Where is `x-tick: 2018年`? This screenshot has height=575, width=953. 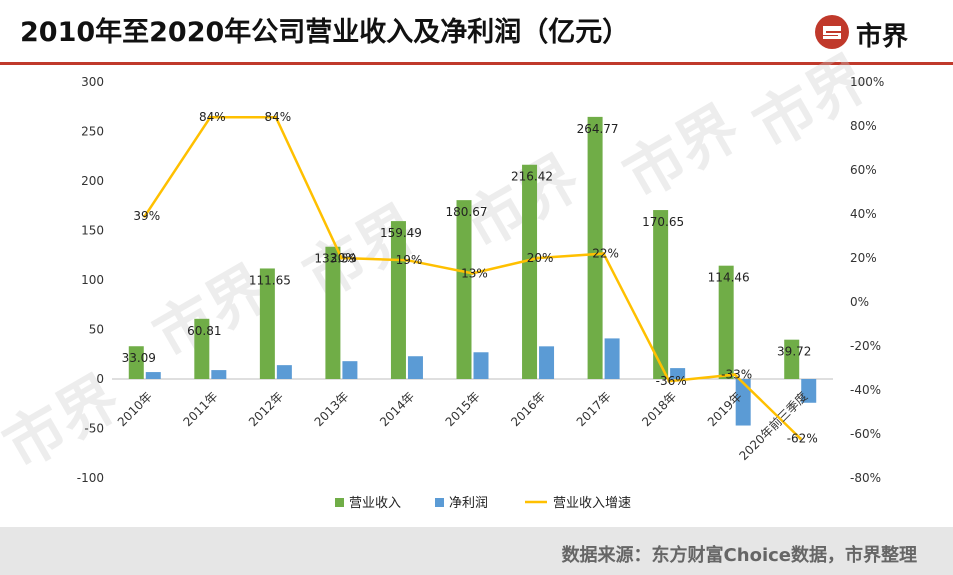
x-tick: 2018年 is located at coordinates (659, 409).